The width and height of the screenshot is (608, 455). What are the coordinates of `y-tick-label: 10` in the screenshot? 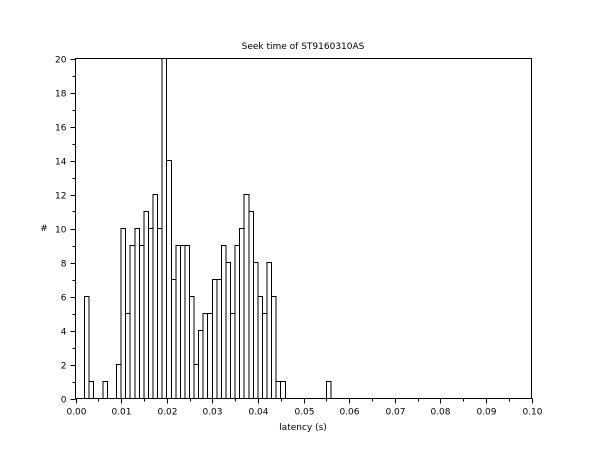 It's located at (61, 231).